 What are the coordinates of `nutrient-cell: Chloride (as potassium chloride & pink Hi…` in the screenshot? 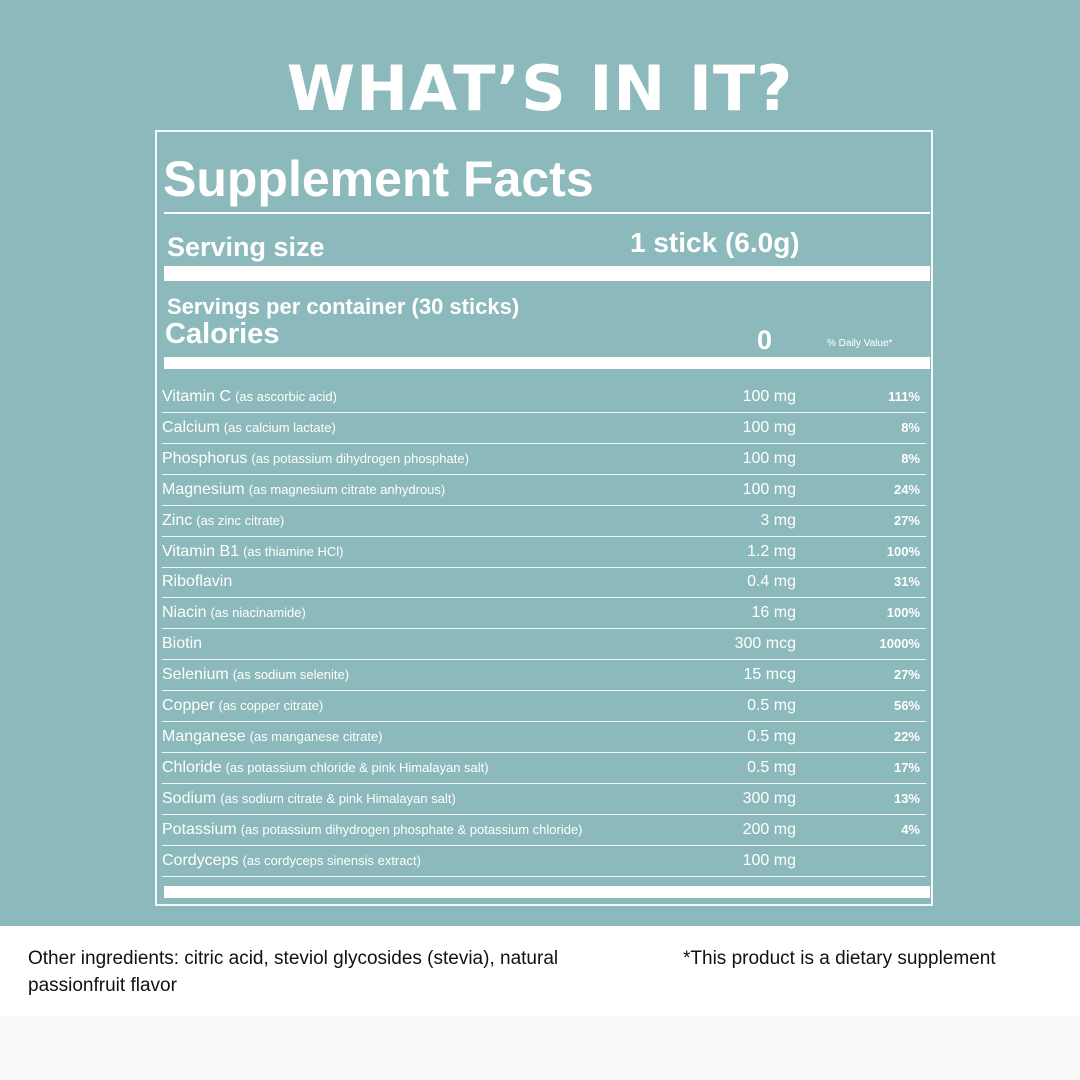 It's located at (325, 768).